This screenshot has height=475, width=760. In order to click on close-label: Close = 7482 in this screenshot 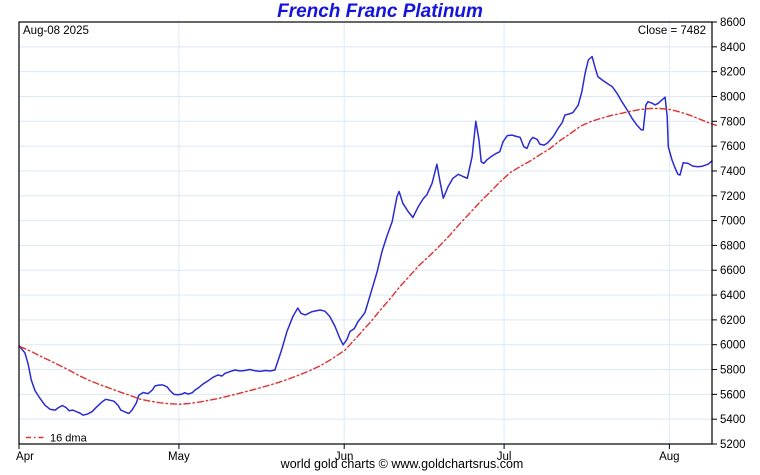, I will do `click(672, 31)`.